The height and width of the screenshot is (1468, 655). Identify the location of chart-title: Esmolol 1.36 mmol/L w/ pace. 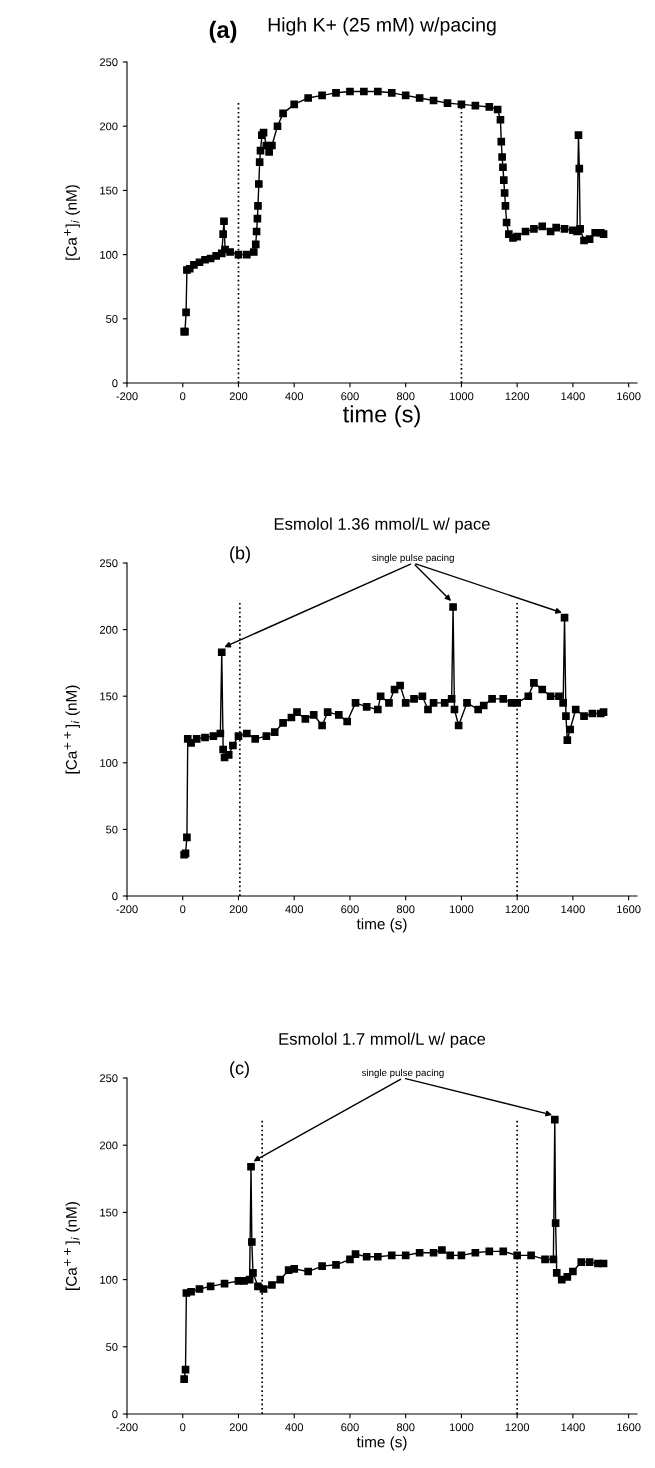
(382, 525).